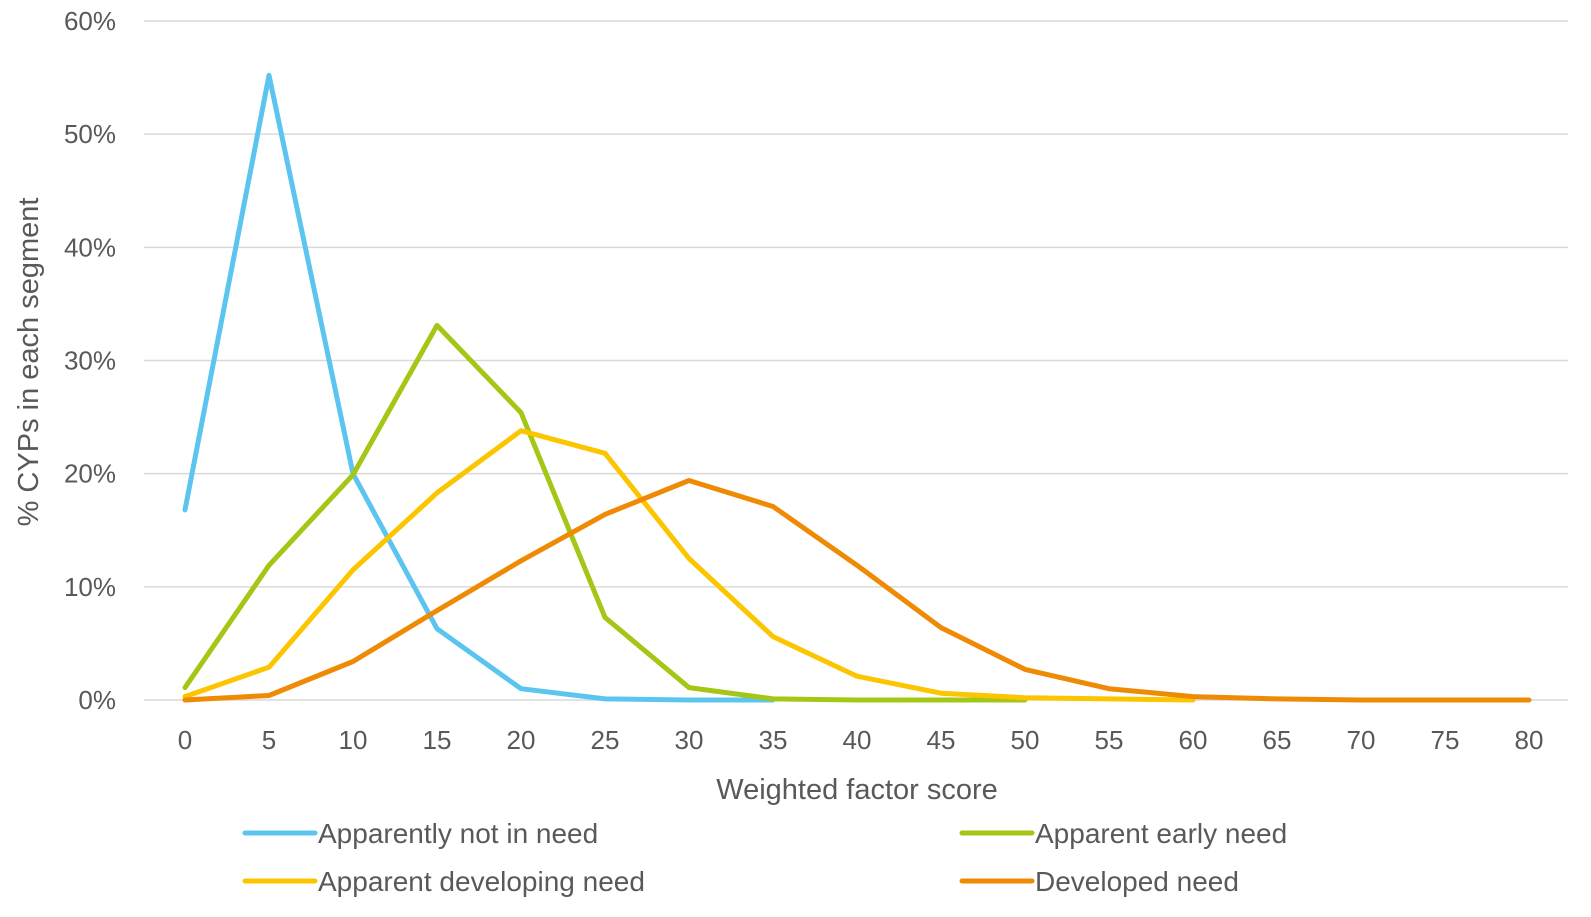 The image size is (1591, 917). I want to click on x-tick-label: 0, so click(185, 740).